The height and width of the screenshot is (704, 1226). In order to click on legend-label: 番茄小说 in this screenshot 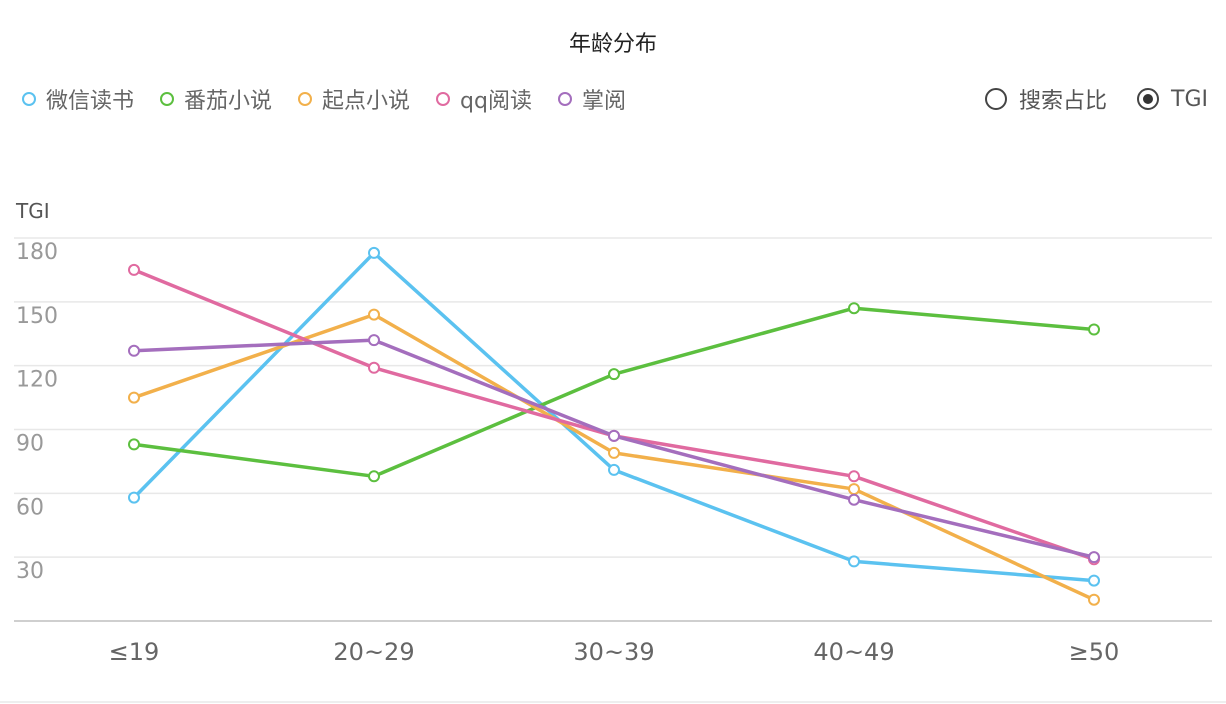, I will do `click(228, 101)`.